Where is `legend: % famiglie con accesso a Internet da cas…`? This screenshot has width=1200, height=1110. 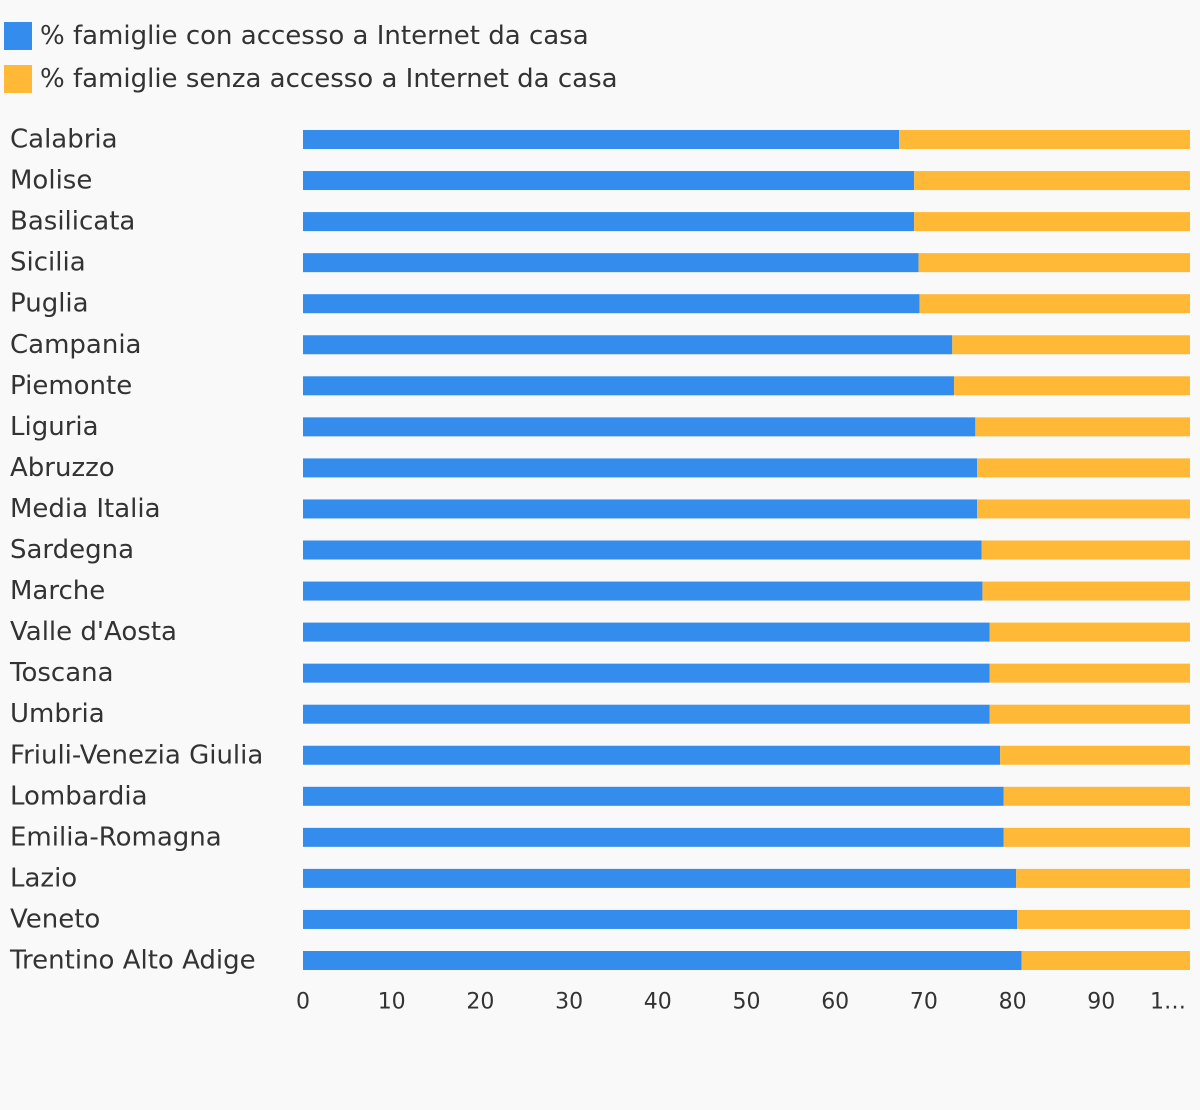 legend: % famiglie con accesso a Internet da cas… is located at coordinates (311, 65).